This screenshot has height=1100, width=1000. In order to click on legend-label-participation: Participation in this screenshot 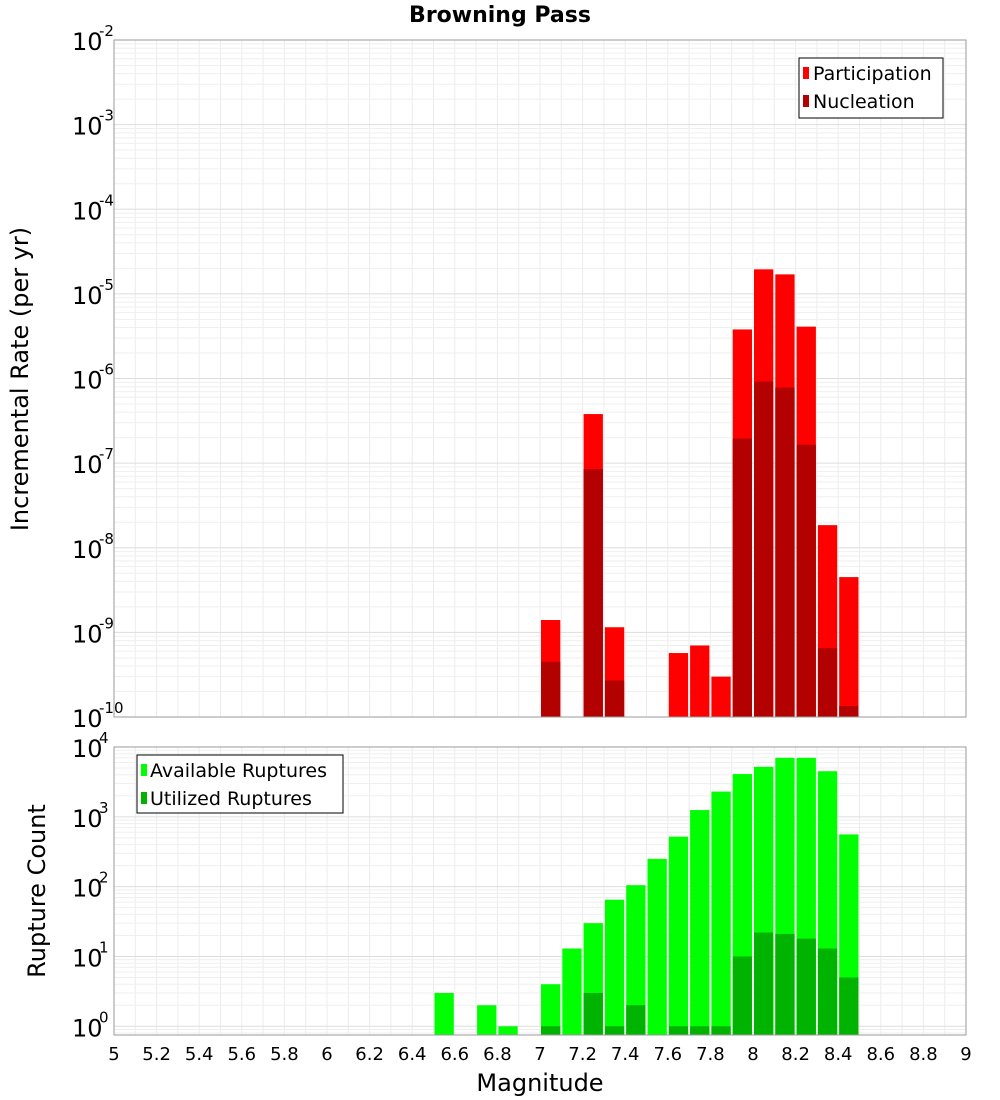, I will do `click(872, 74)`.